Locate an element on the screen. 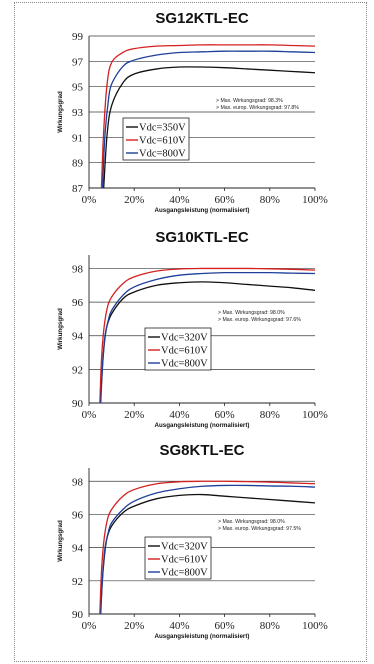  efficiency-note: > Max. europ. Wirkungsgrad: 97.8% is located at coordinates (257, 108).